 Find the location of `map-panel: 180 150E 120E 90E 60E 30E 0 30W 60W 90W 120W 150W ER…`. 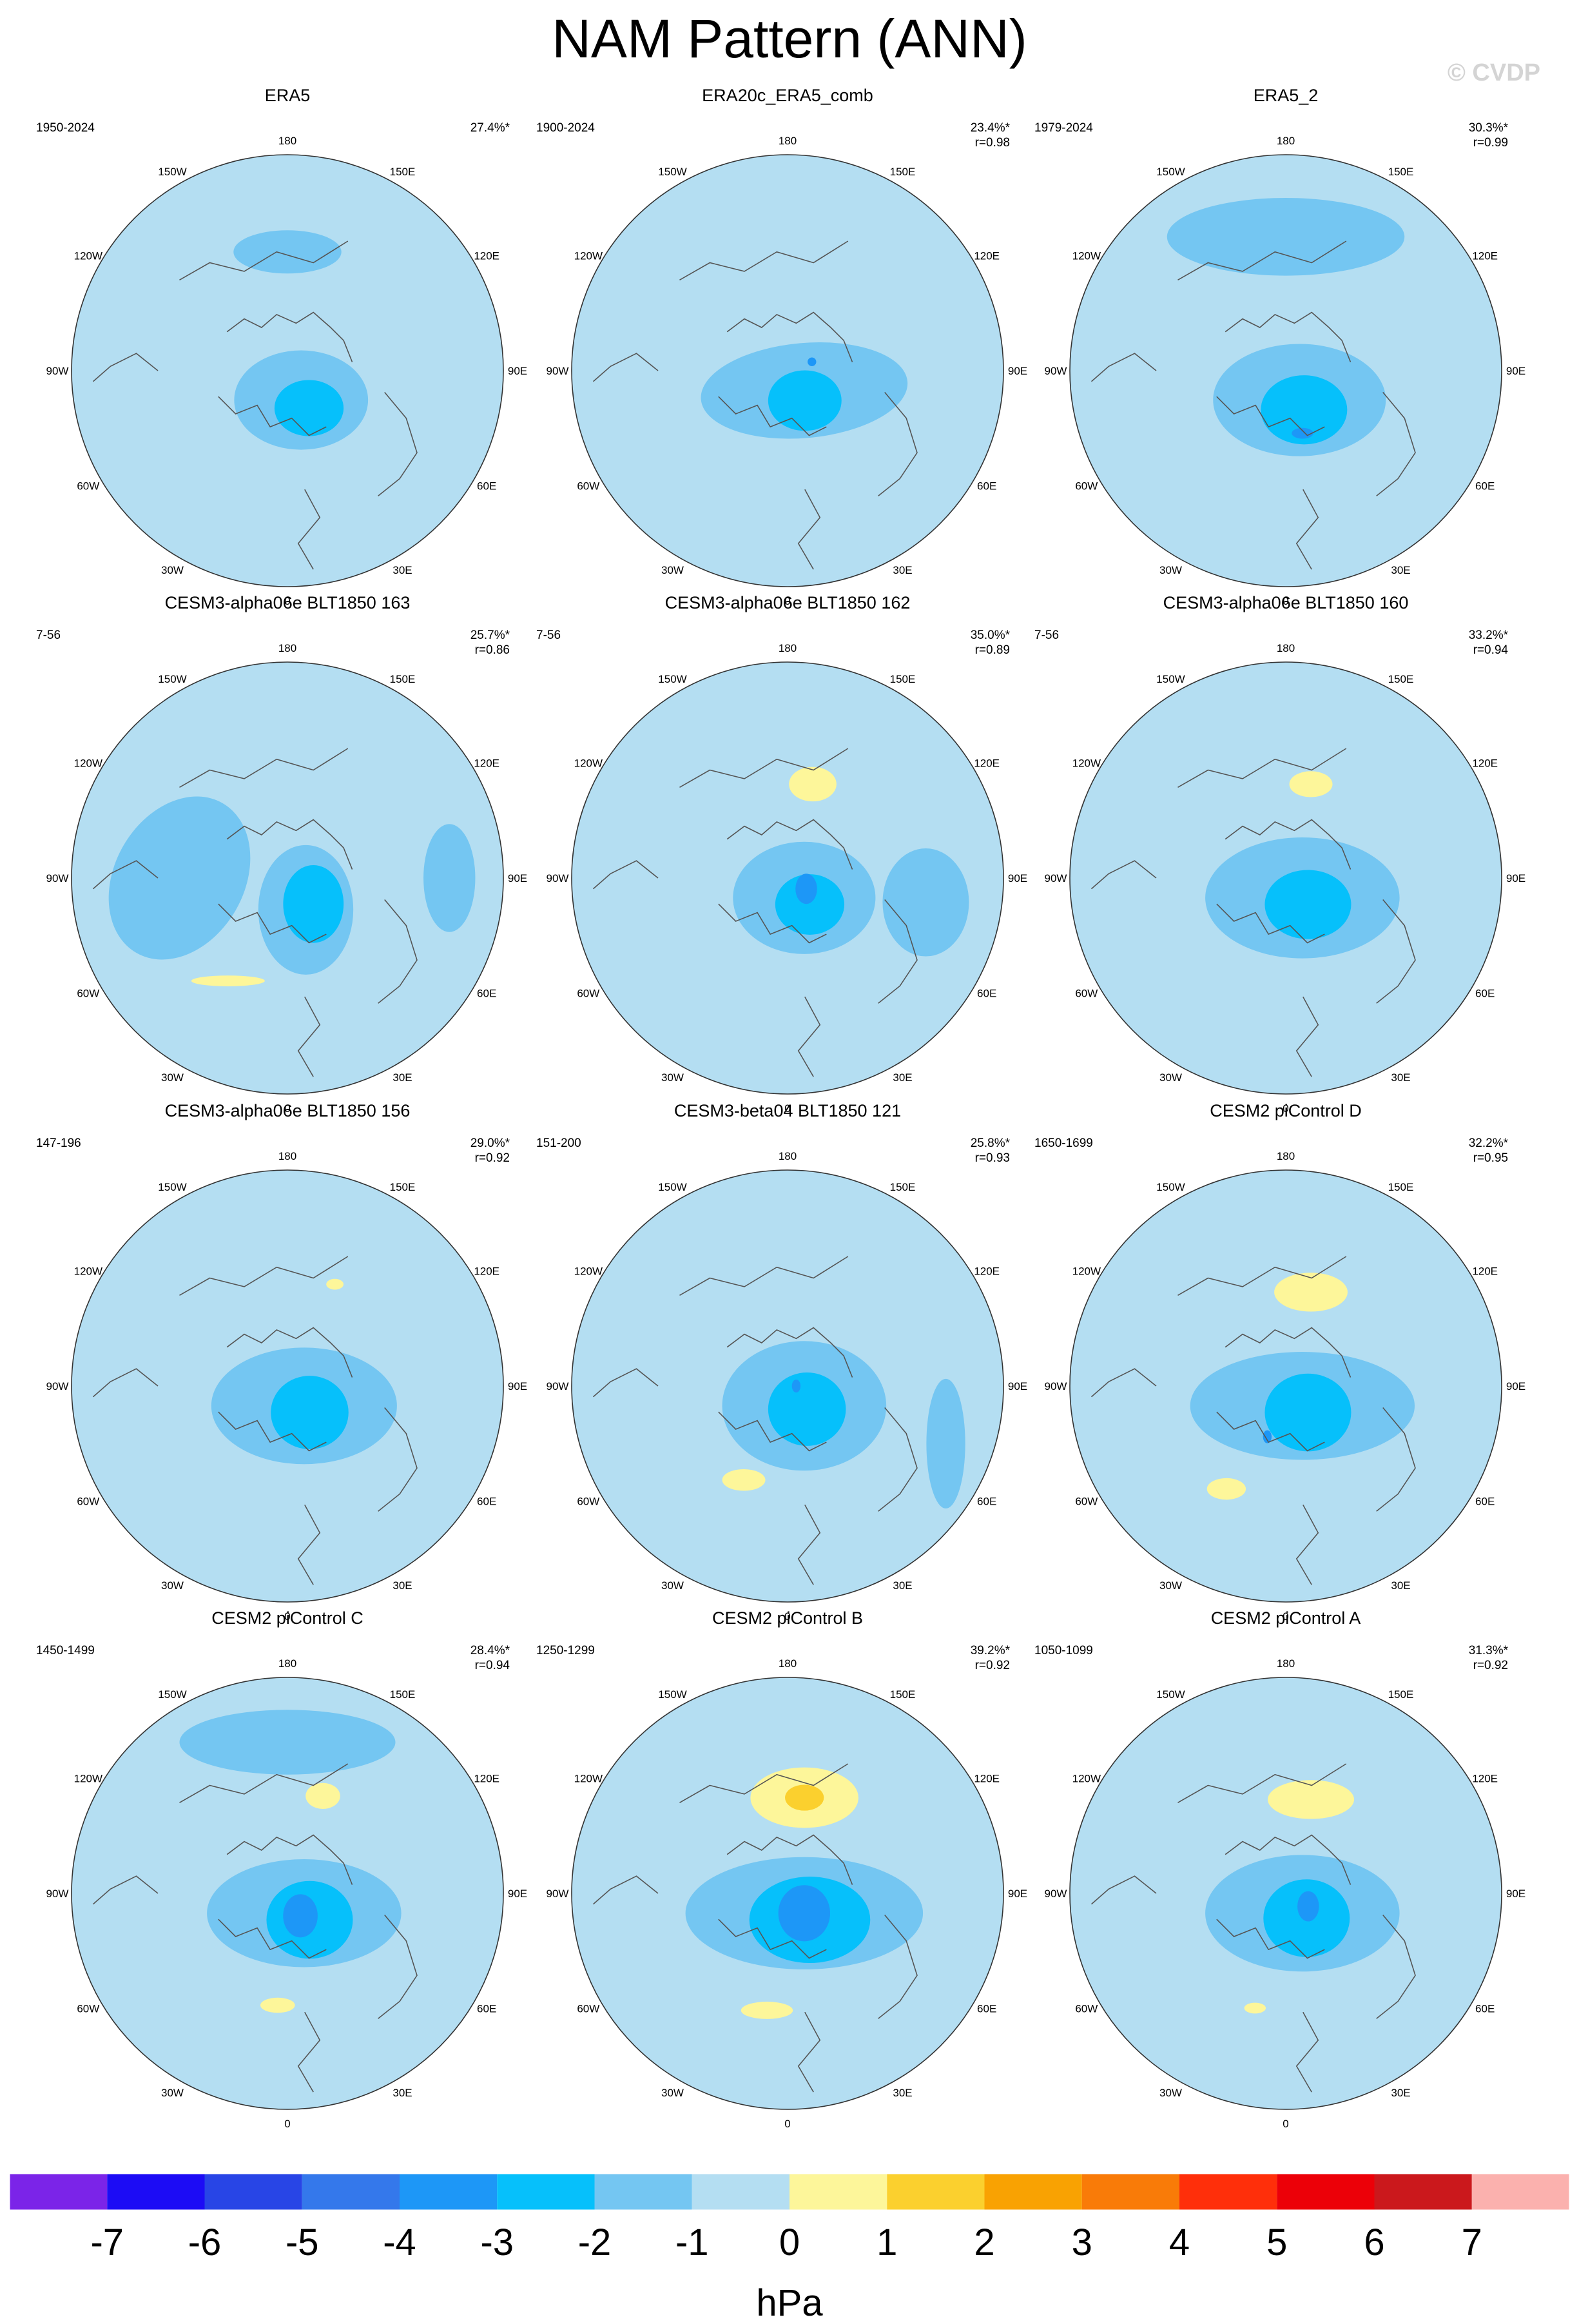

map-panel: 180 150E 120E 90E 60E 30E 0 30W 60W 90W 120W 150W ER… is located at coordinates (781, 346).